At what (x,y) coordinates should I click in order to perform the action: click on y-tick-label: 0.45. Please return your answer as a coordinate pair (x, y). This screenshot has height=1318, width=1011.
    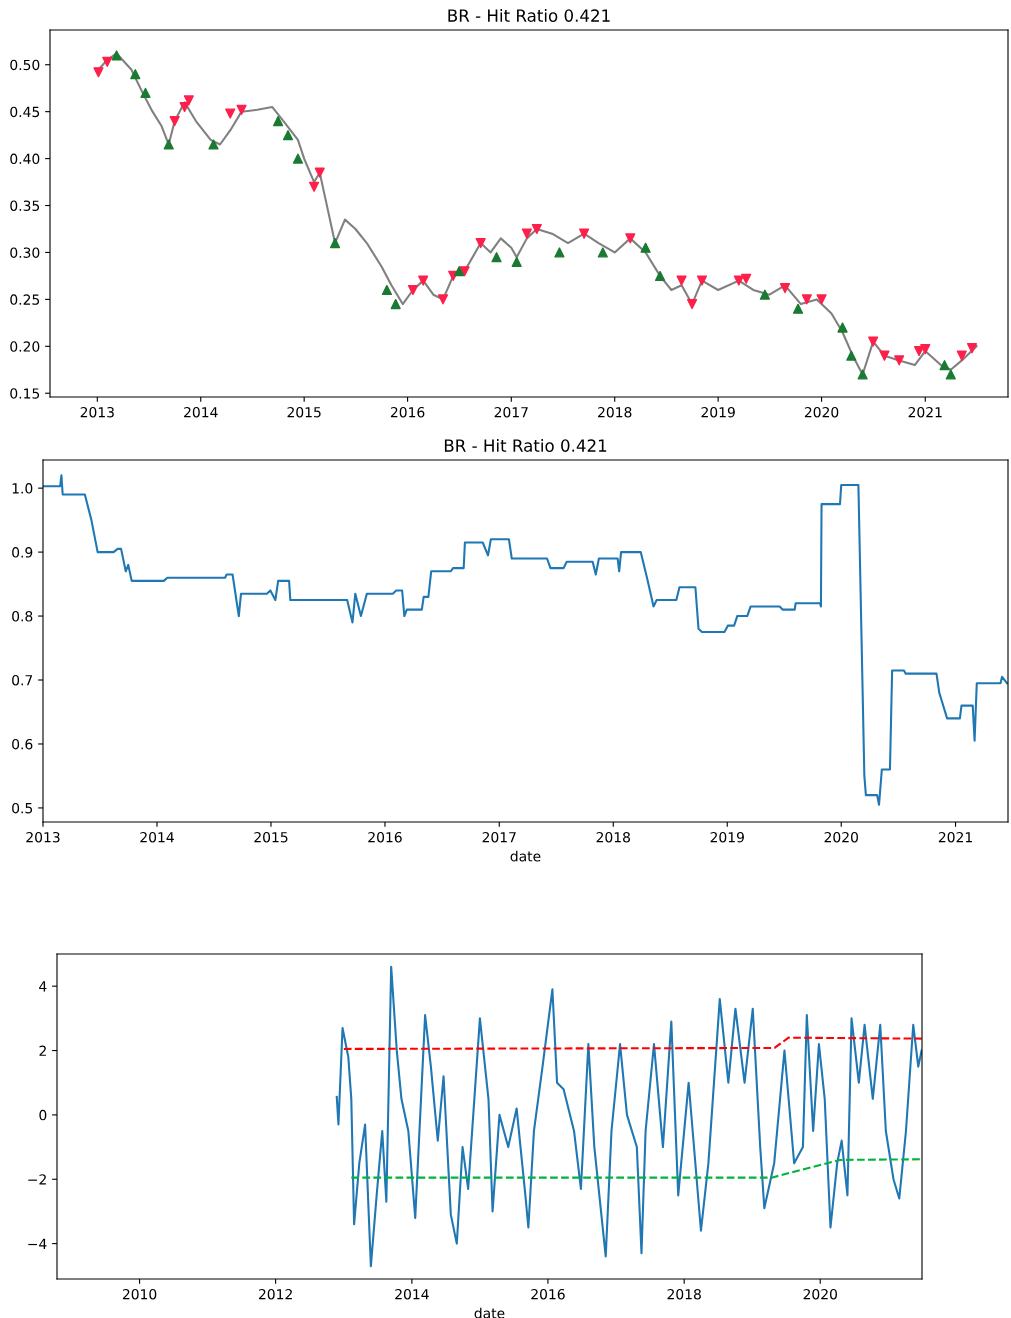
    Looking at the image, I should click on (25, 112).